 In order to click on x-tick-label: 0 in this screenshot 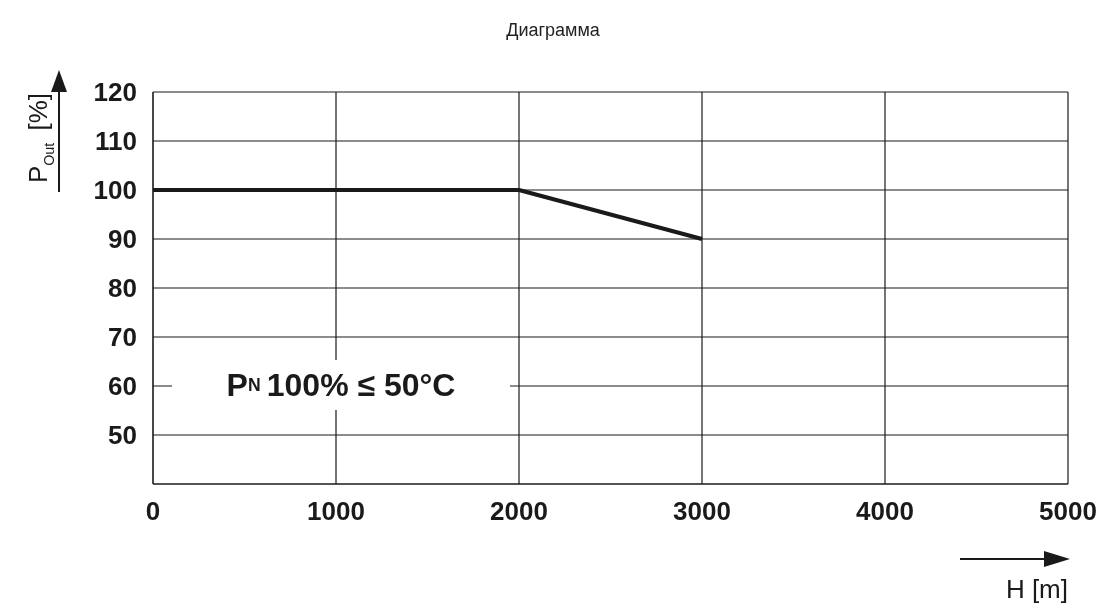, I will do `click(153, 511)`.